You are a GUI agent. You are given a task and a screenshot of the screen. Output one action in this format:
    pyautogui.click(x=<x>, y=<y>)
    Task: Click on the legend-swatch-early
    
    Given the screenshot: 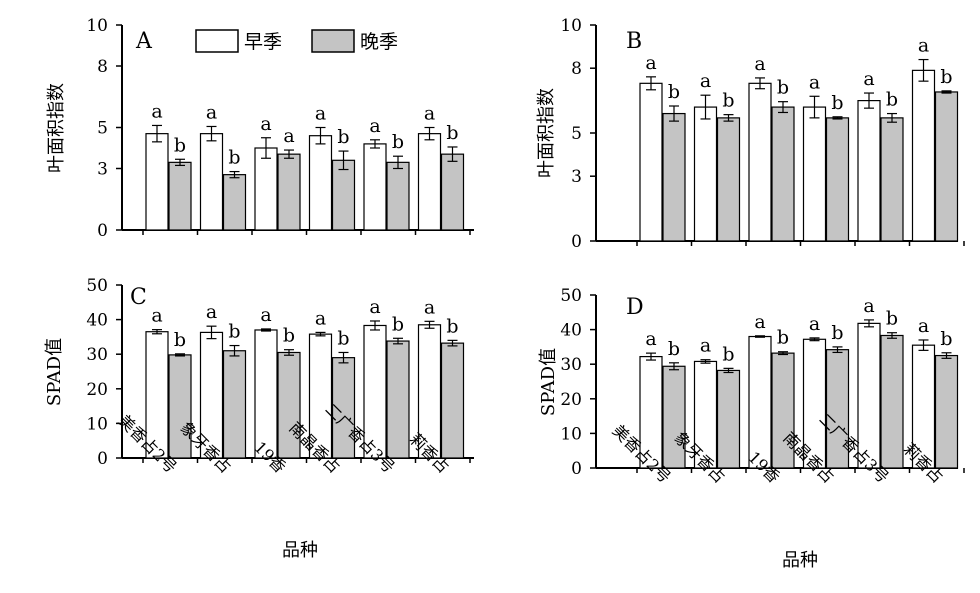 What is the action you would take?
    pyautogui.click(x=217, y=41)
    